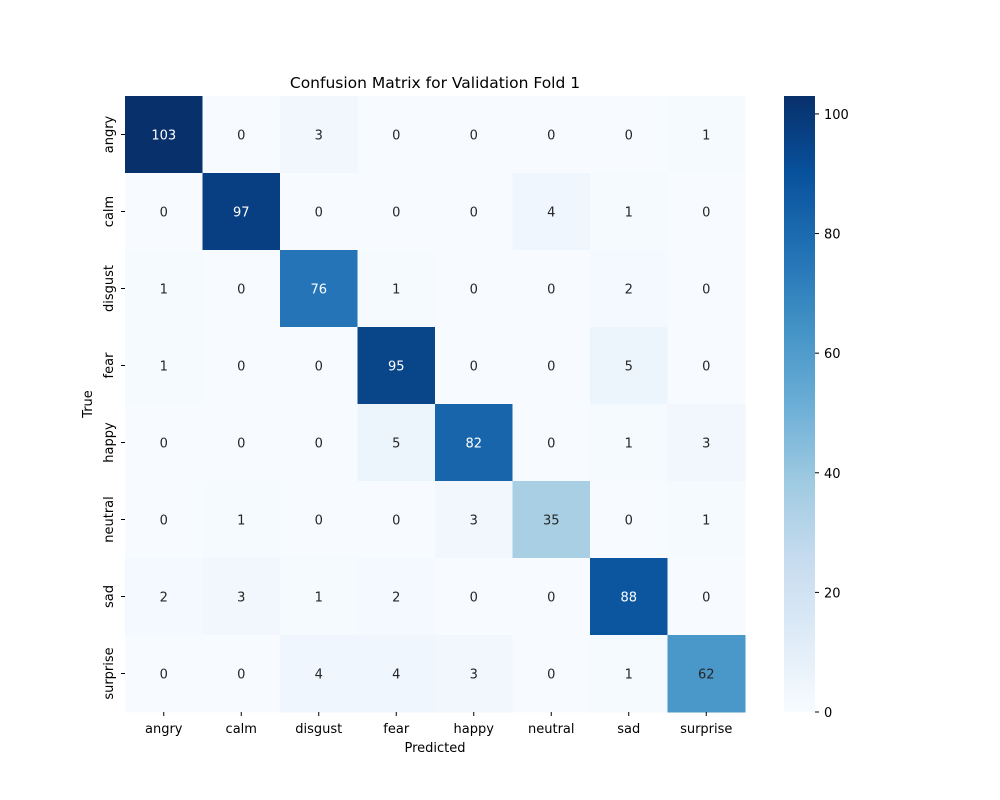  I want to click on cell-value-label: 95, so click(396, 367).